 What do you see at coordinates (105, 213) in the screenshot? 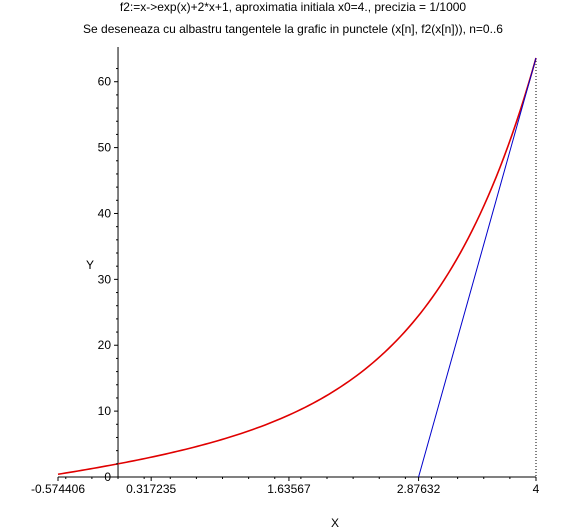
I see `y-tick-label: 40` at bounding box center [105, 213].